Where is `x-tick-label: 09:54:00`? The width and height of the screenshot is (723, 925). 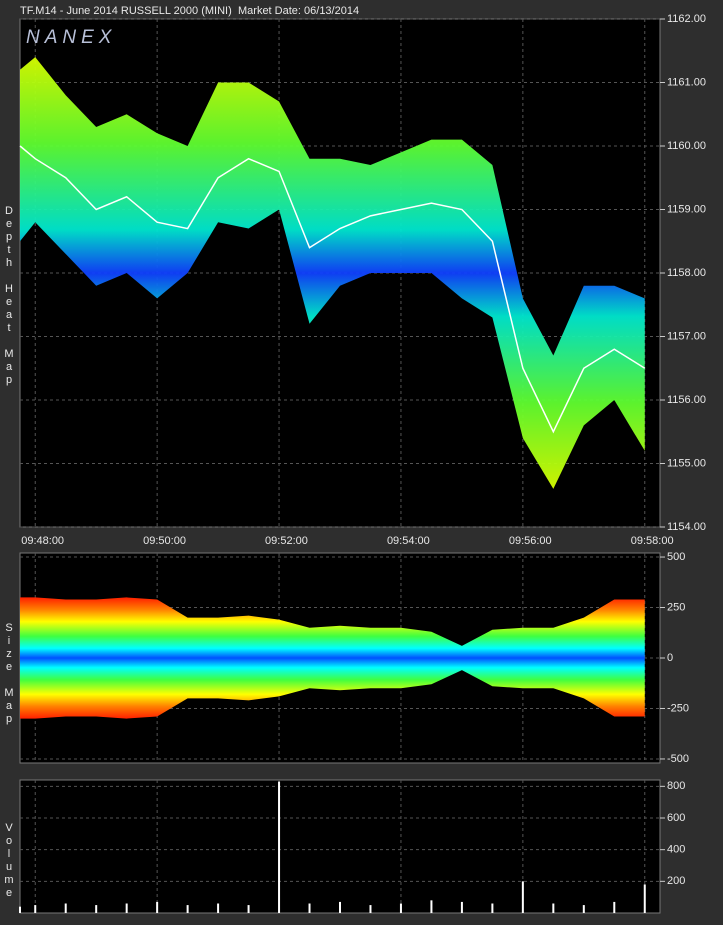
x-tick-label: 09:54:00 is located at coordinates (408, 541).